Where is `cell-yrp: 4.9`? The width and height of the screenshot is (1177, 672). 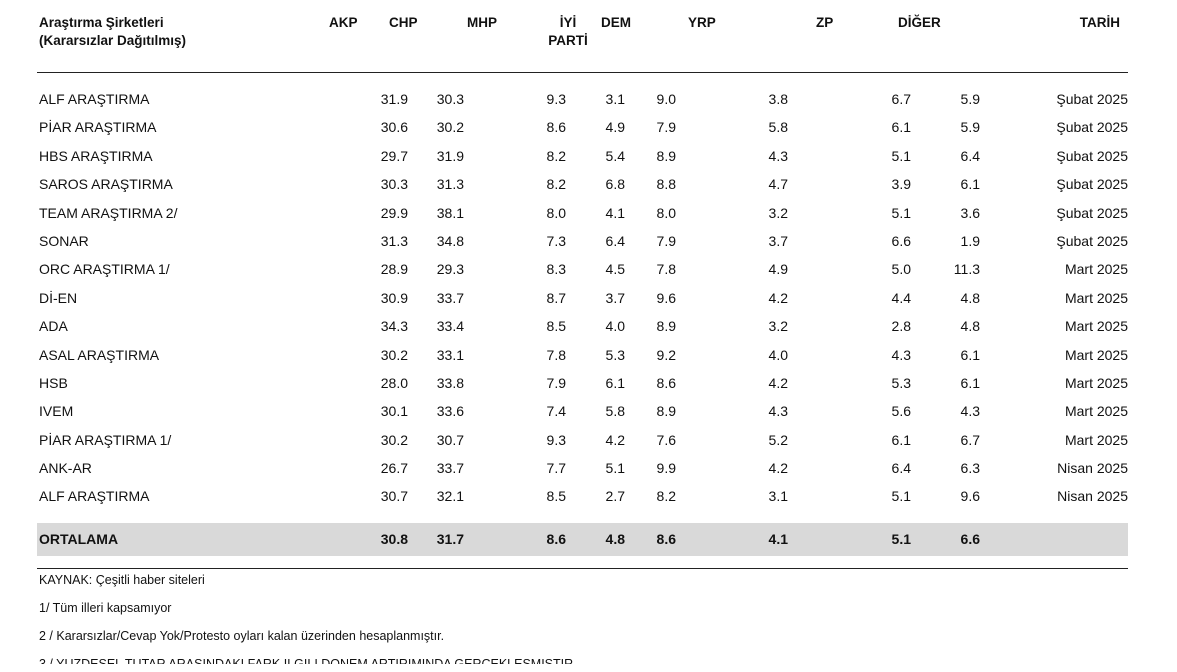 cell-yrp: 4.9 is located at coordinates (778, 269).